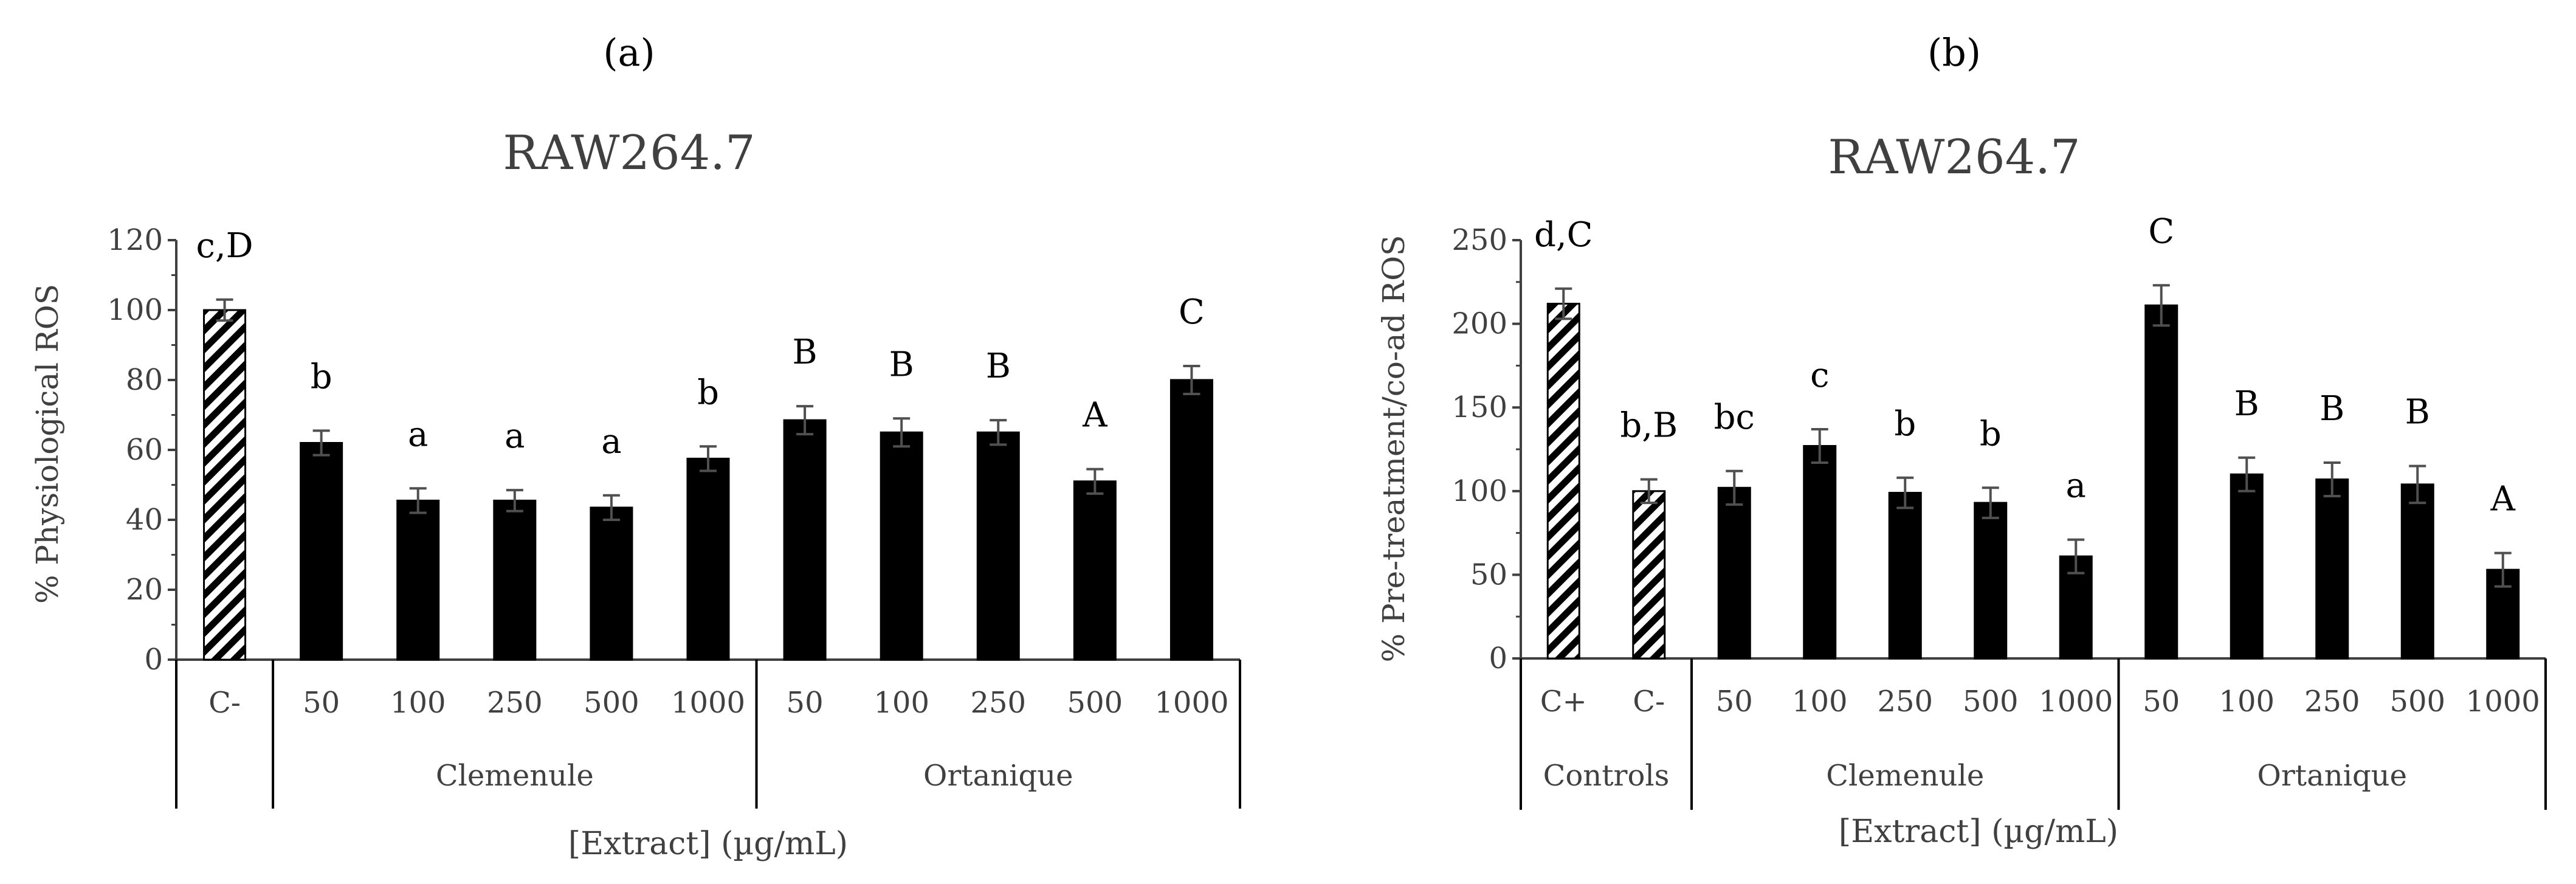 This screenshot has height=884, width=2576. What do you see at coordinates (1649, 426) in the screenshot?
I see `panel-b-significance-label-2: b,B` at bounding box center [1649, 426].